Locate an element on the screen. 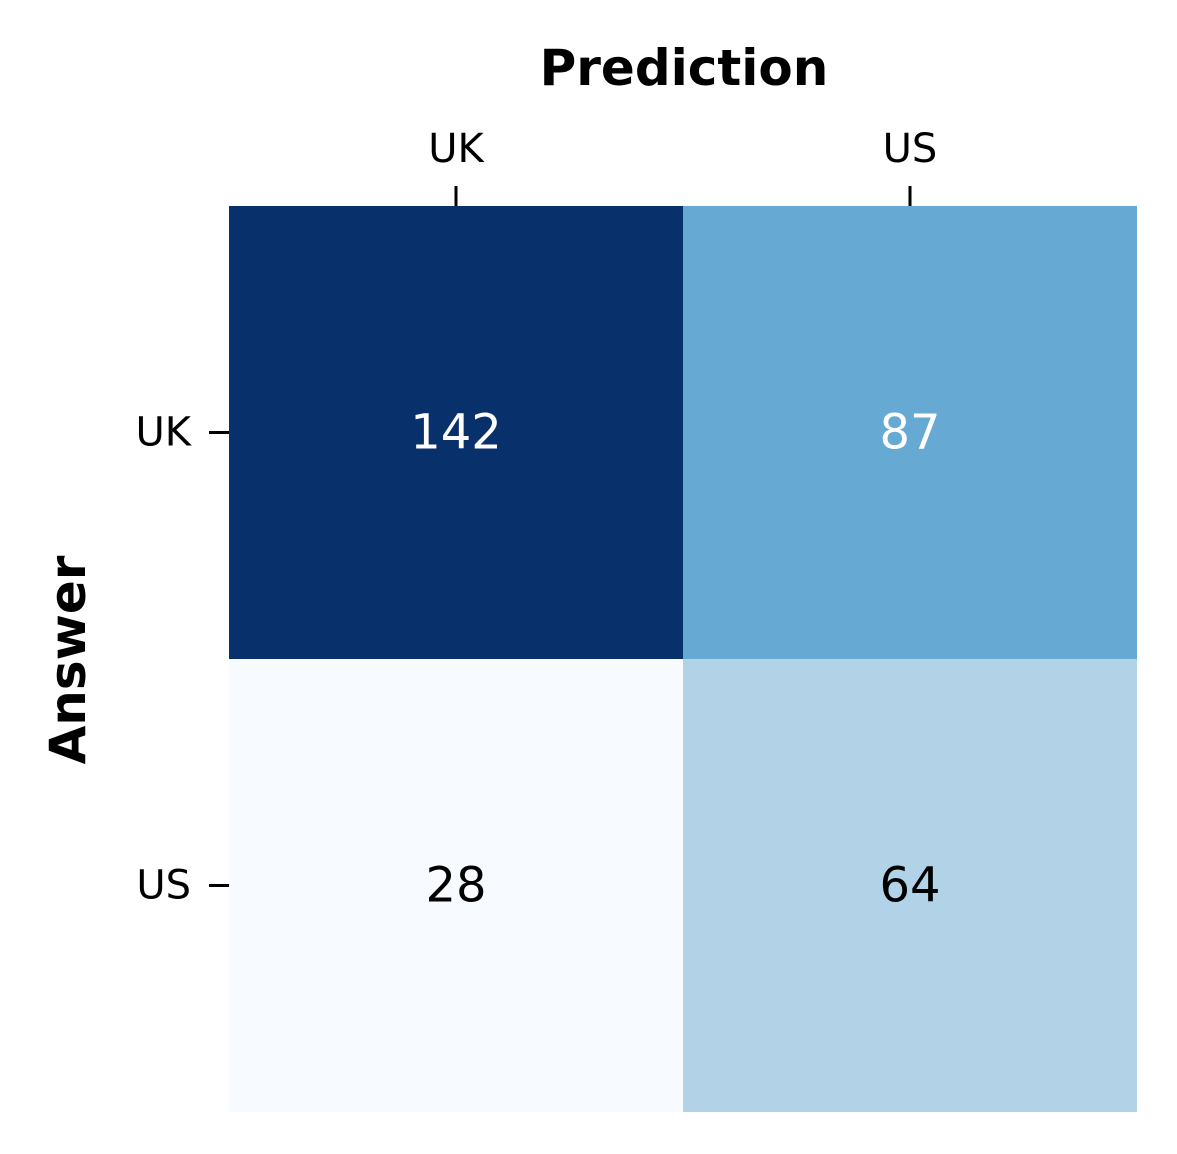 The width and height of the screenshot is (1177, 1154). x-tick-label: US is located at coordinates (910, 149).